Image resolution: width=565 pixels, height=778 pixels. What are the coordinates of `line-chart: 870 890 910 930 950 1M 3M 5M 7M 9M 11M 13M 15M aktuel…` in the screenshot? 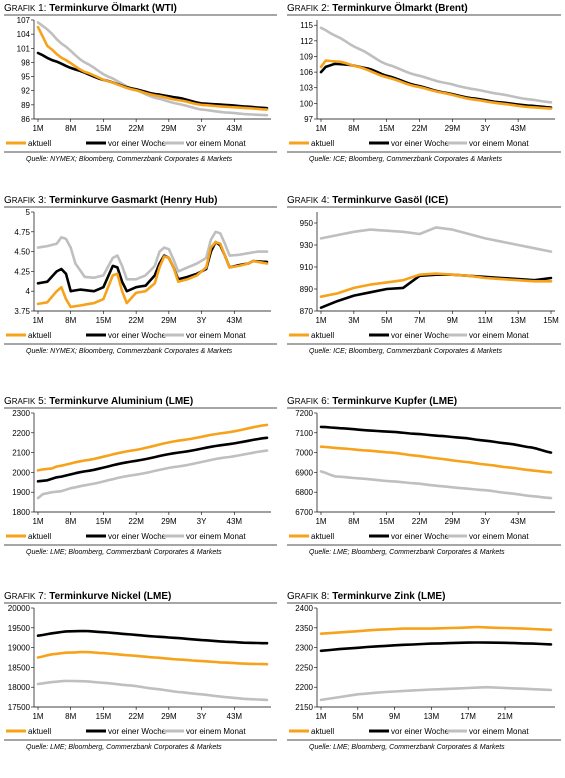 It's located at (424, 276).